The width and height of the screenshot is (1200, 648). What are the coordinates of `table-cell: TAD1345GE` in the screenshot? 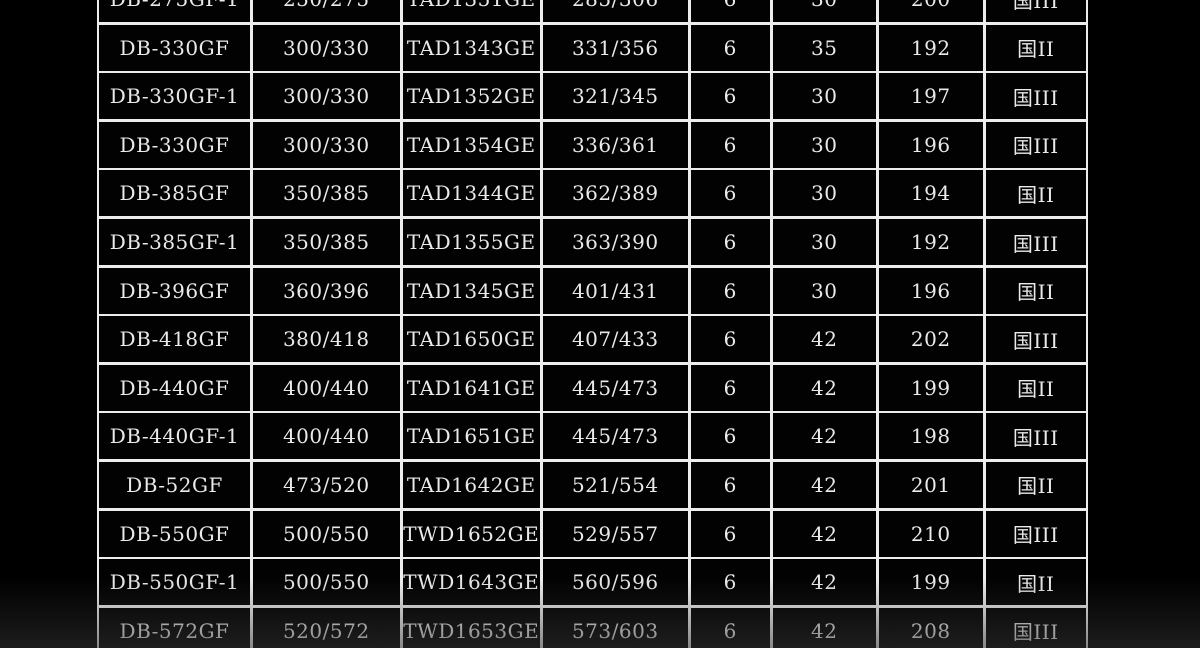 It's located at (471, 290).